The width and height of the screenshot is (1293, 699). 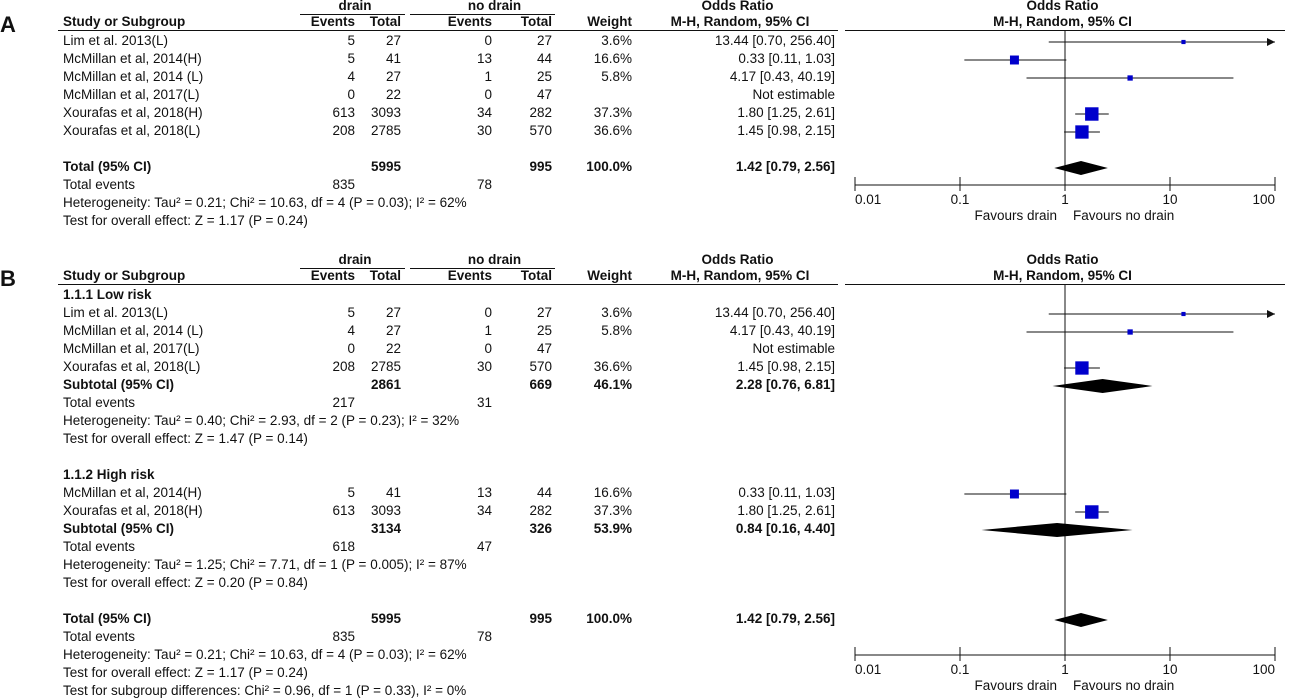 I want to click on total-no-drain: 47, so click(x=544, y=348).